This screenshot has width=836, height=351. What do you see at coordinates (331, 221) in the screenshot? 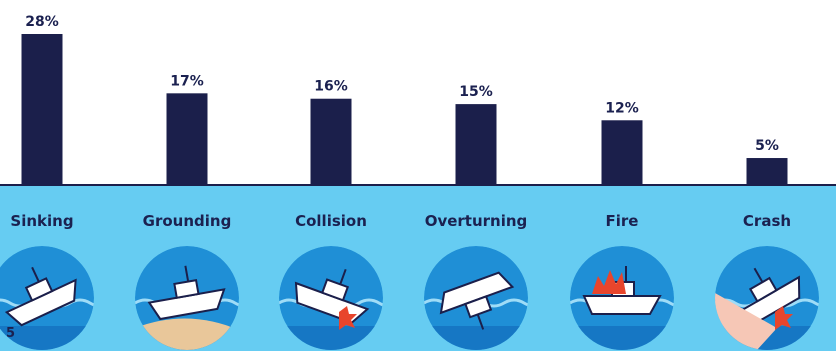
I see `category-label-collision: Collision` at bounding box center [331, 221].